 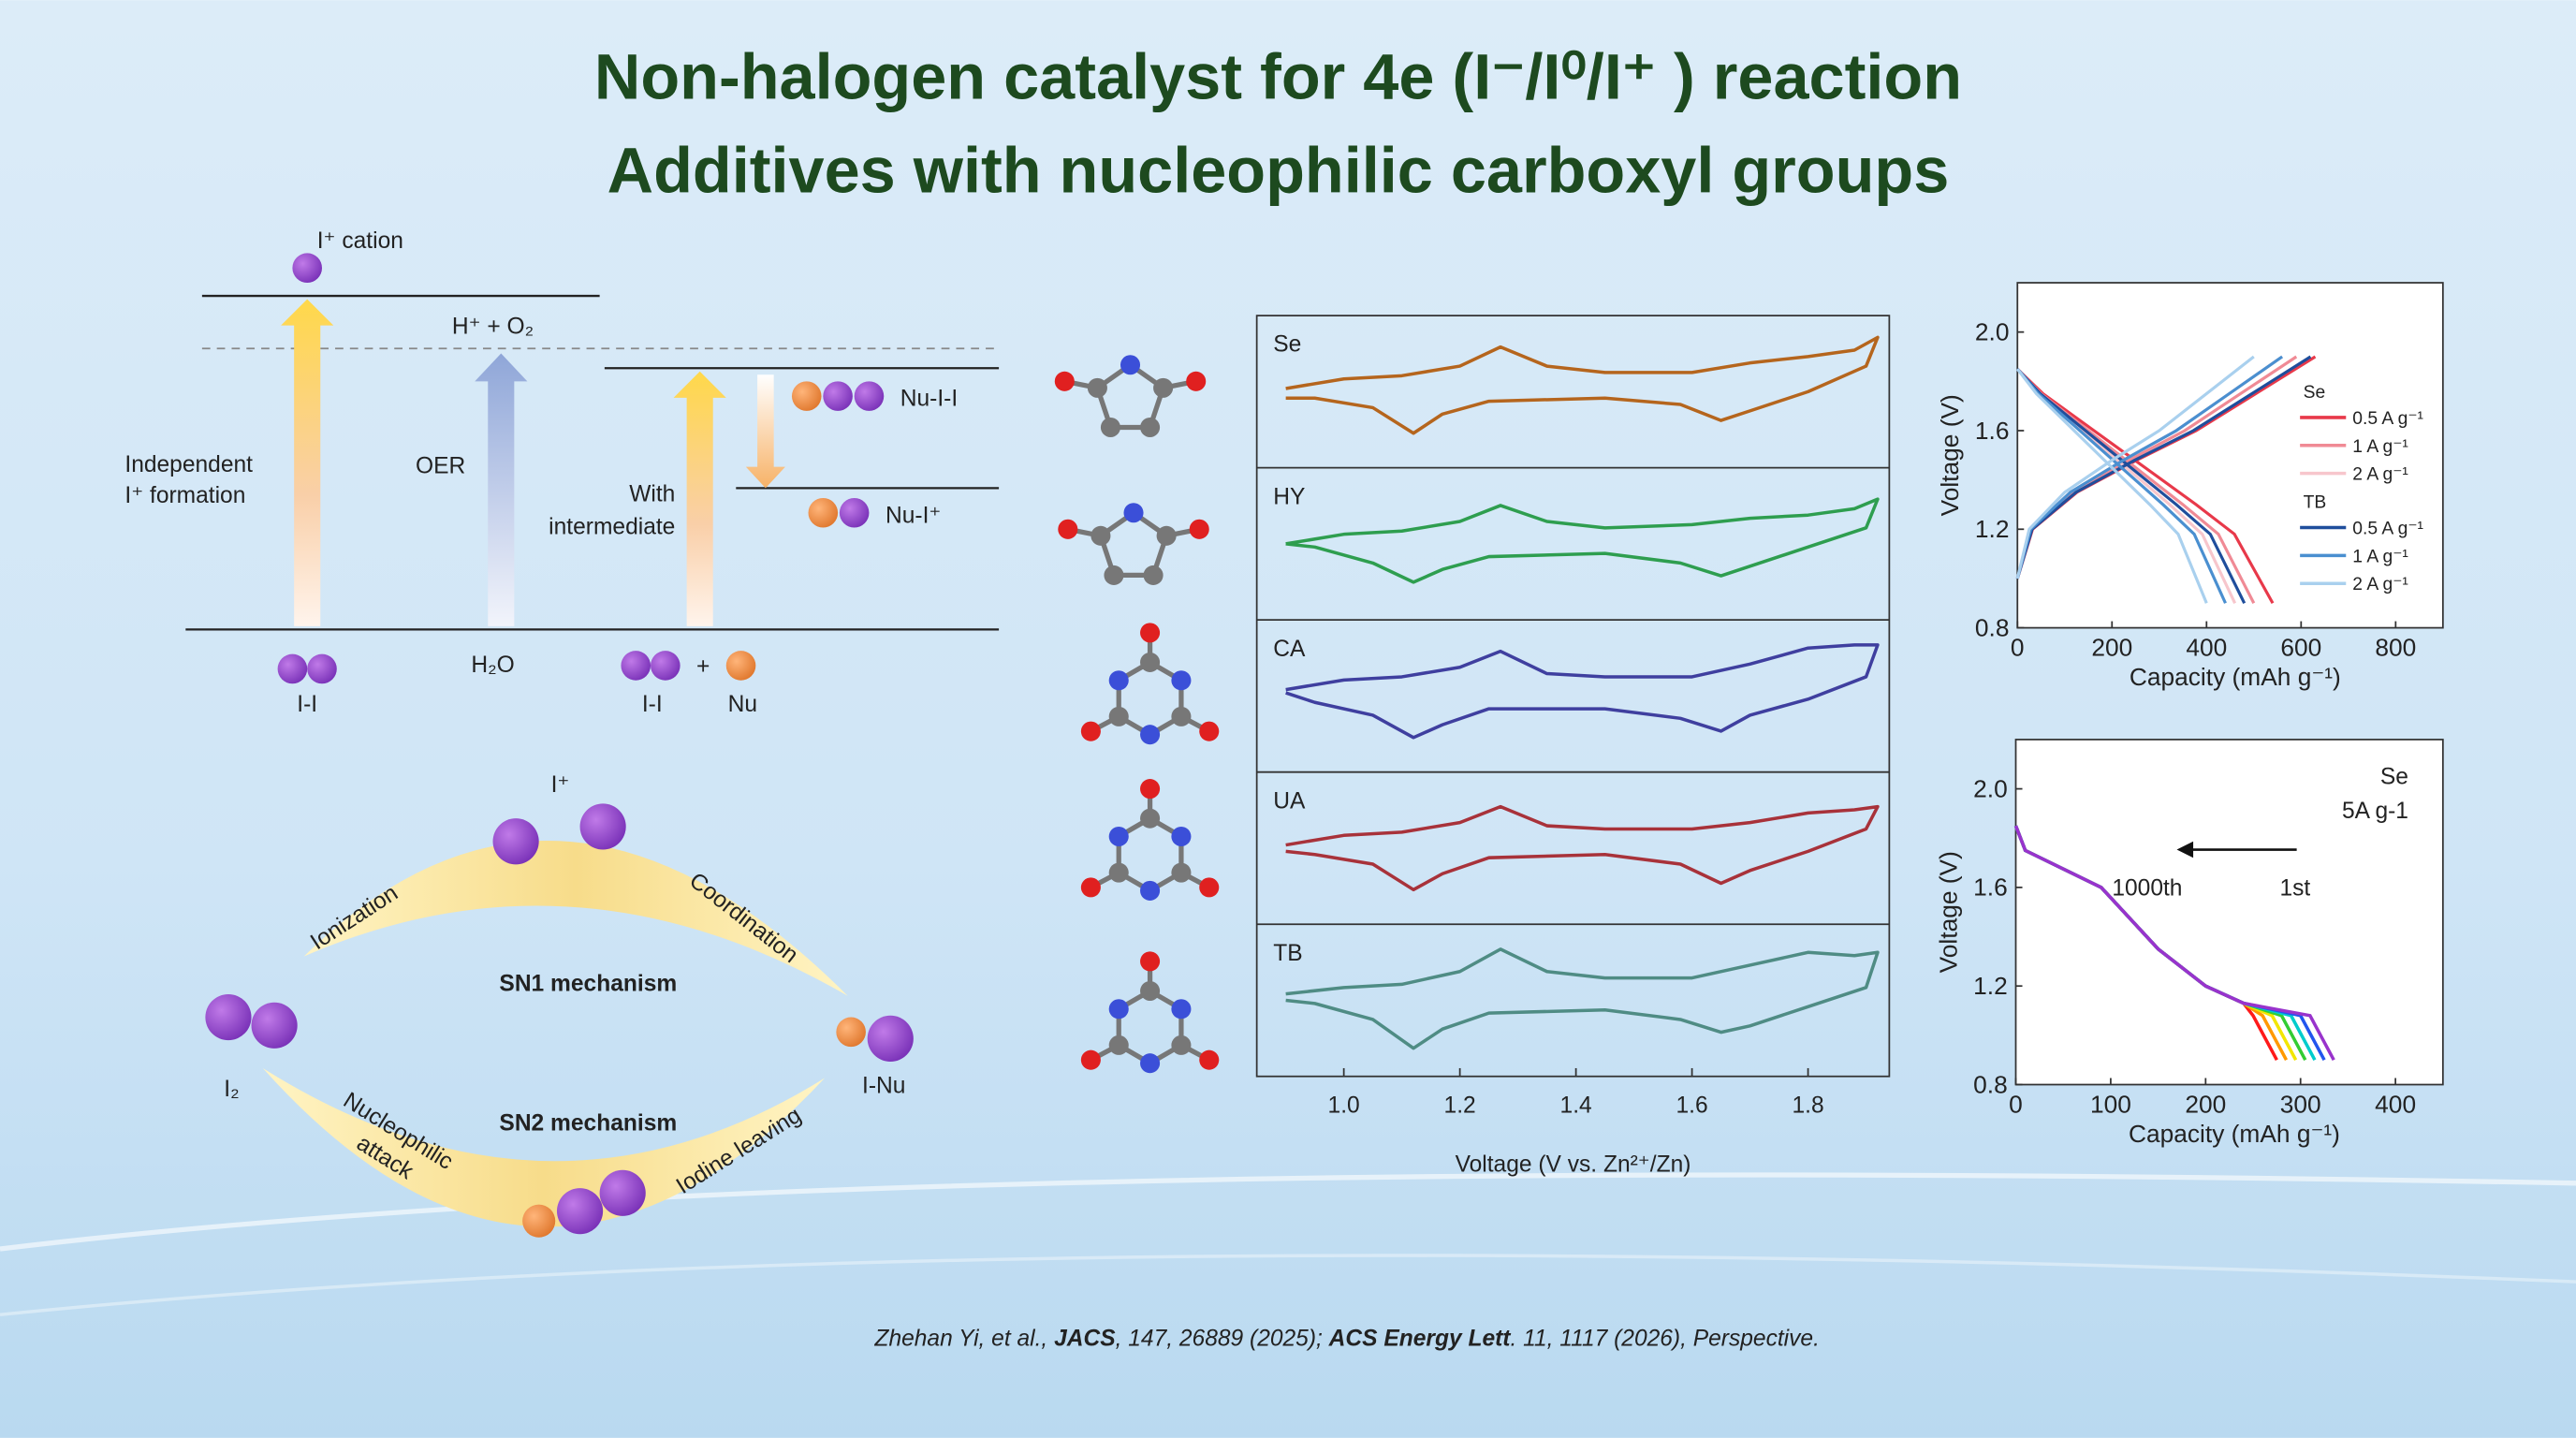 I want to click on label: Nu, so click(x=742, y=704).